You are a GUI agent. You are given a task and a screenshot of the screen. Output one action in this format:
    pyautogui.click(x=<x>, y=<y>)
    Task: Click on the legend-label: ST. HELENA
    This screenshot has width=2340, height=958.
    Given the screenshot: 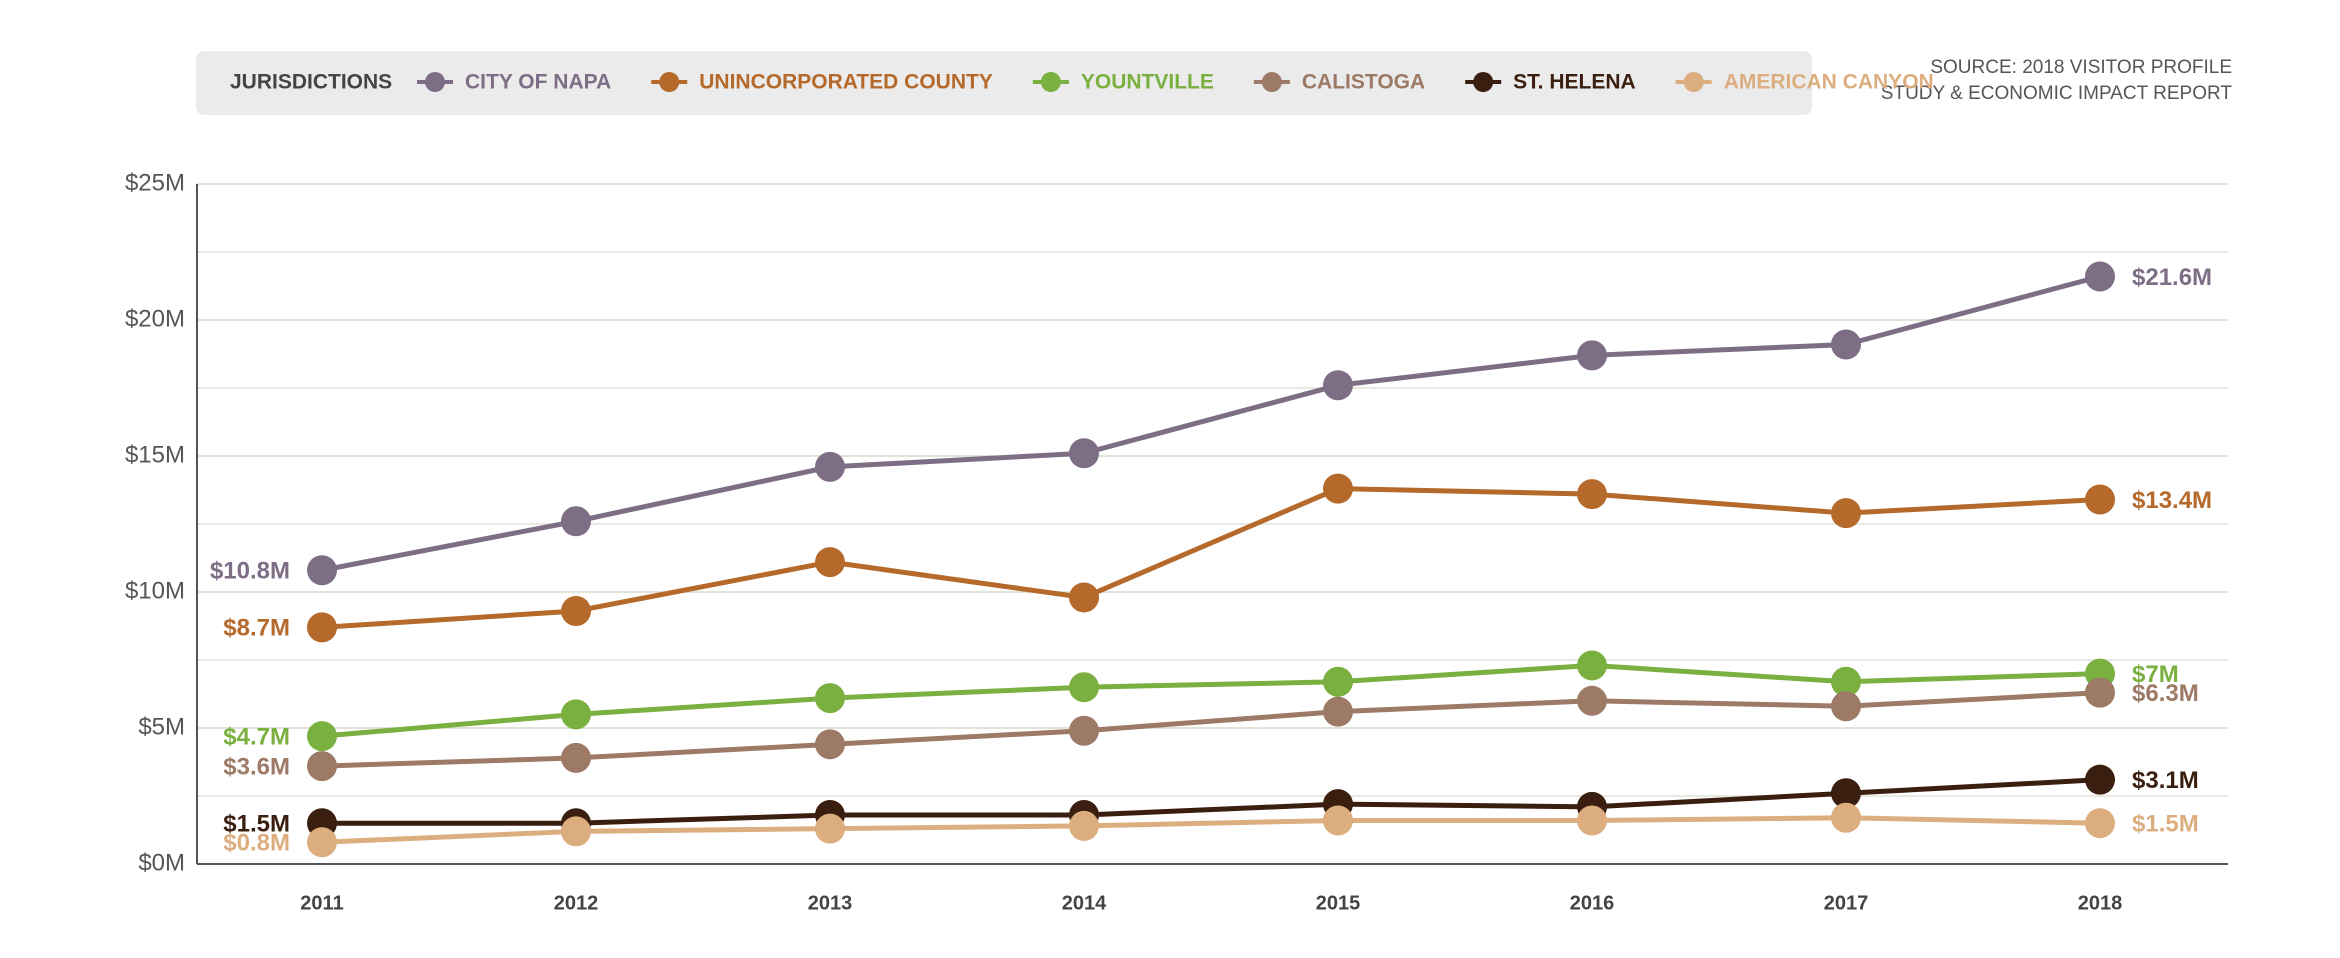 What is the action you would take?
    pyautogui.click(x=1574, y=82)
    